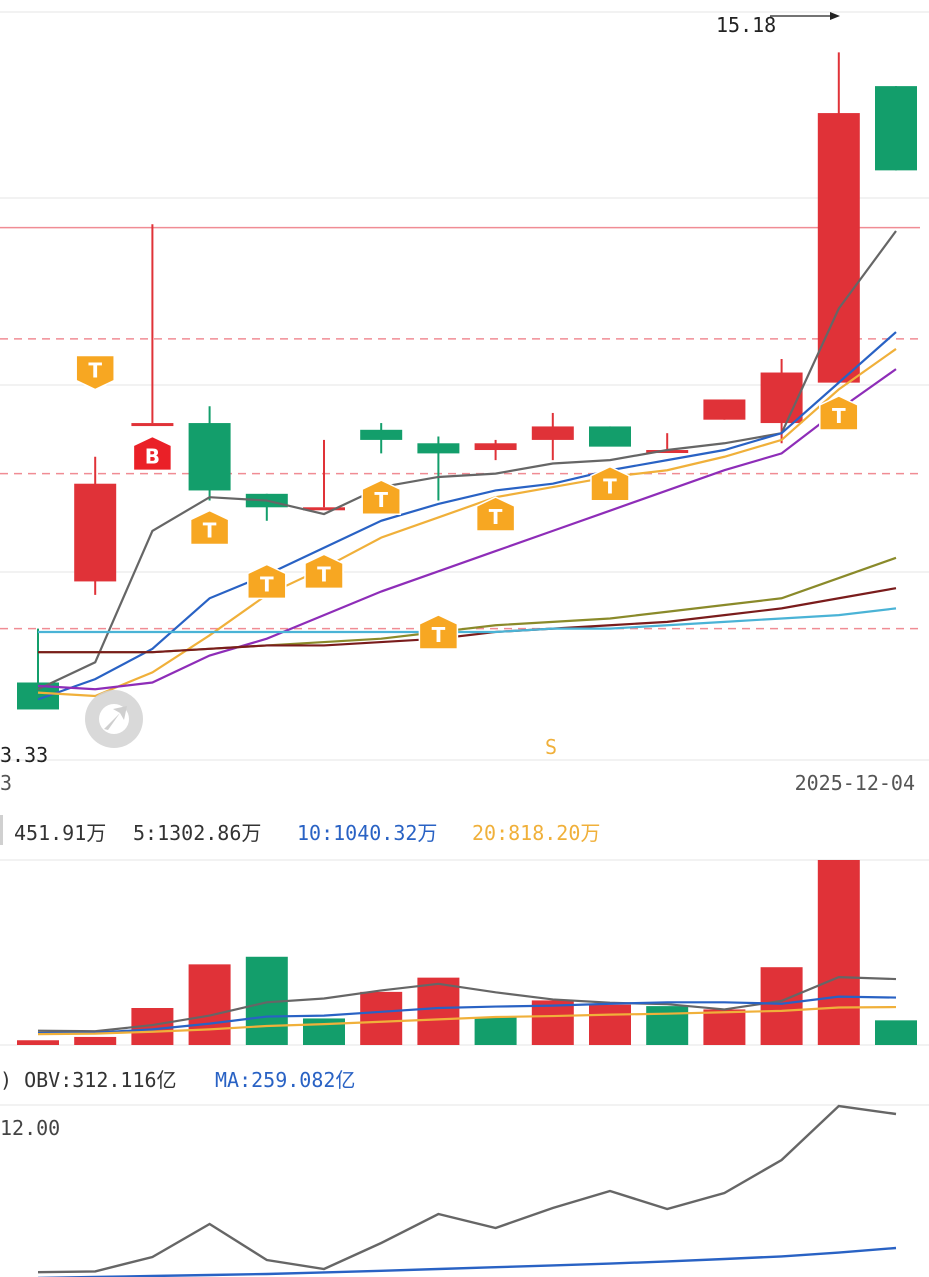 The height and width of the screenshot is (1277, 929). What do you see at coordinates (24, 755) in the screenshot?
I see `min-price-label: 3.33` at bounding box center [24, 755].